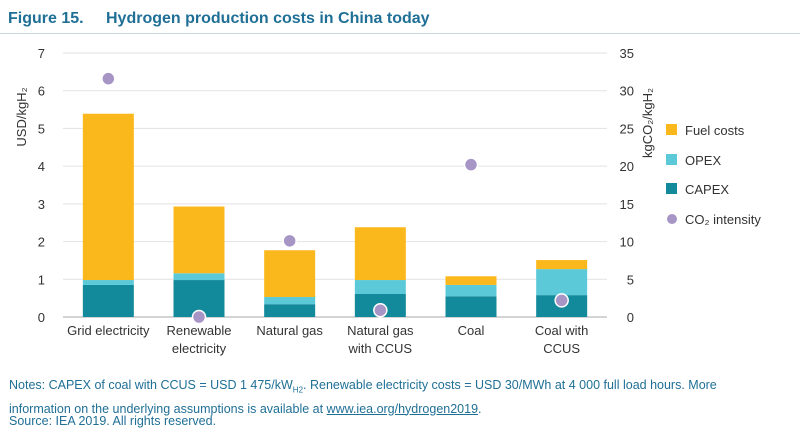  Describe the element at coordinates (268, 18) in the screenshot. I see `figure-title-text: Hydrogen production costs in China today` at that location.